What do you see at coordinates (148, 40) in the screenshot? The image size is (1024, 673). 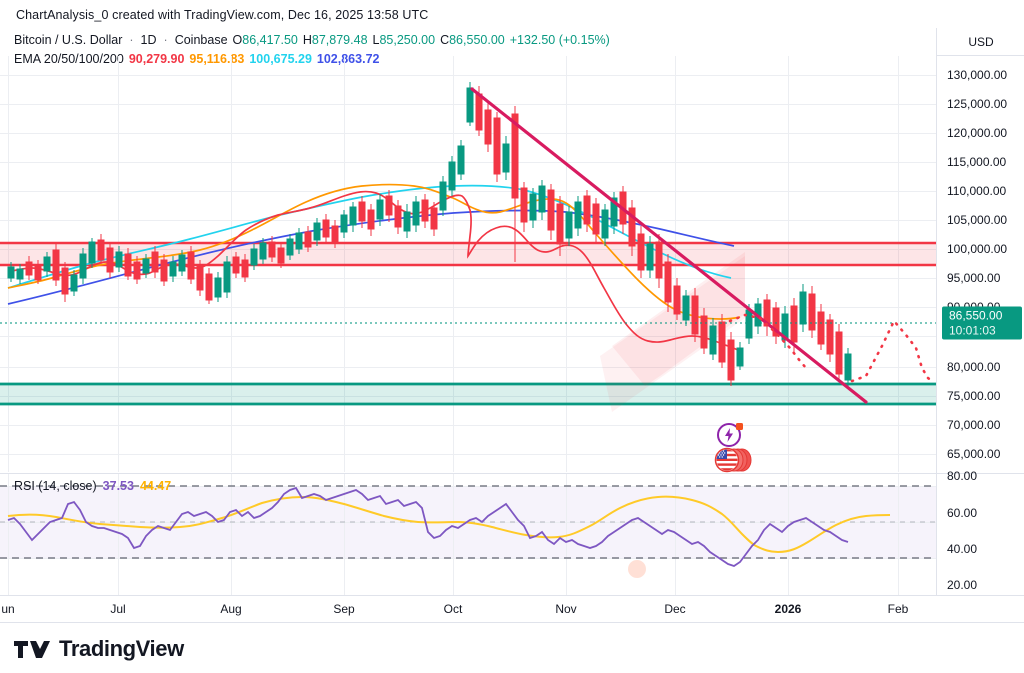 I see `legend-interval: 1D` at bounding box center [148, 40].